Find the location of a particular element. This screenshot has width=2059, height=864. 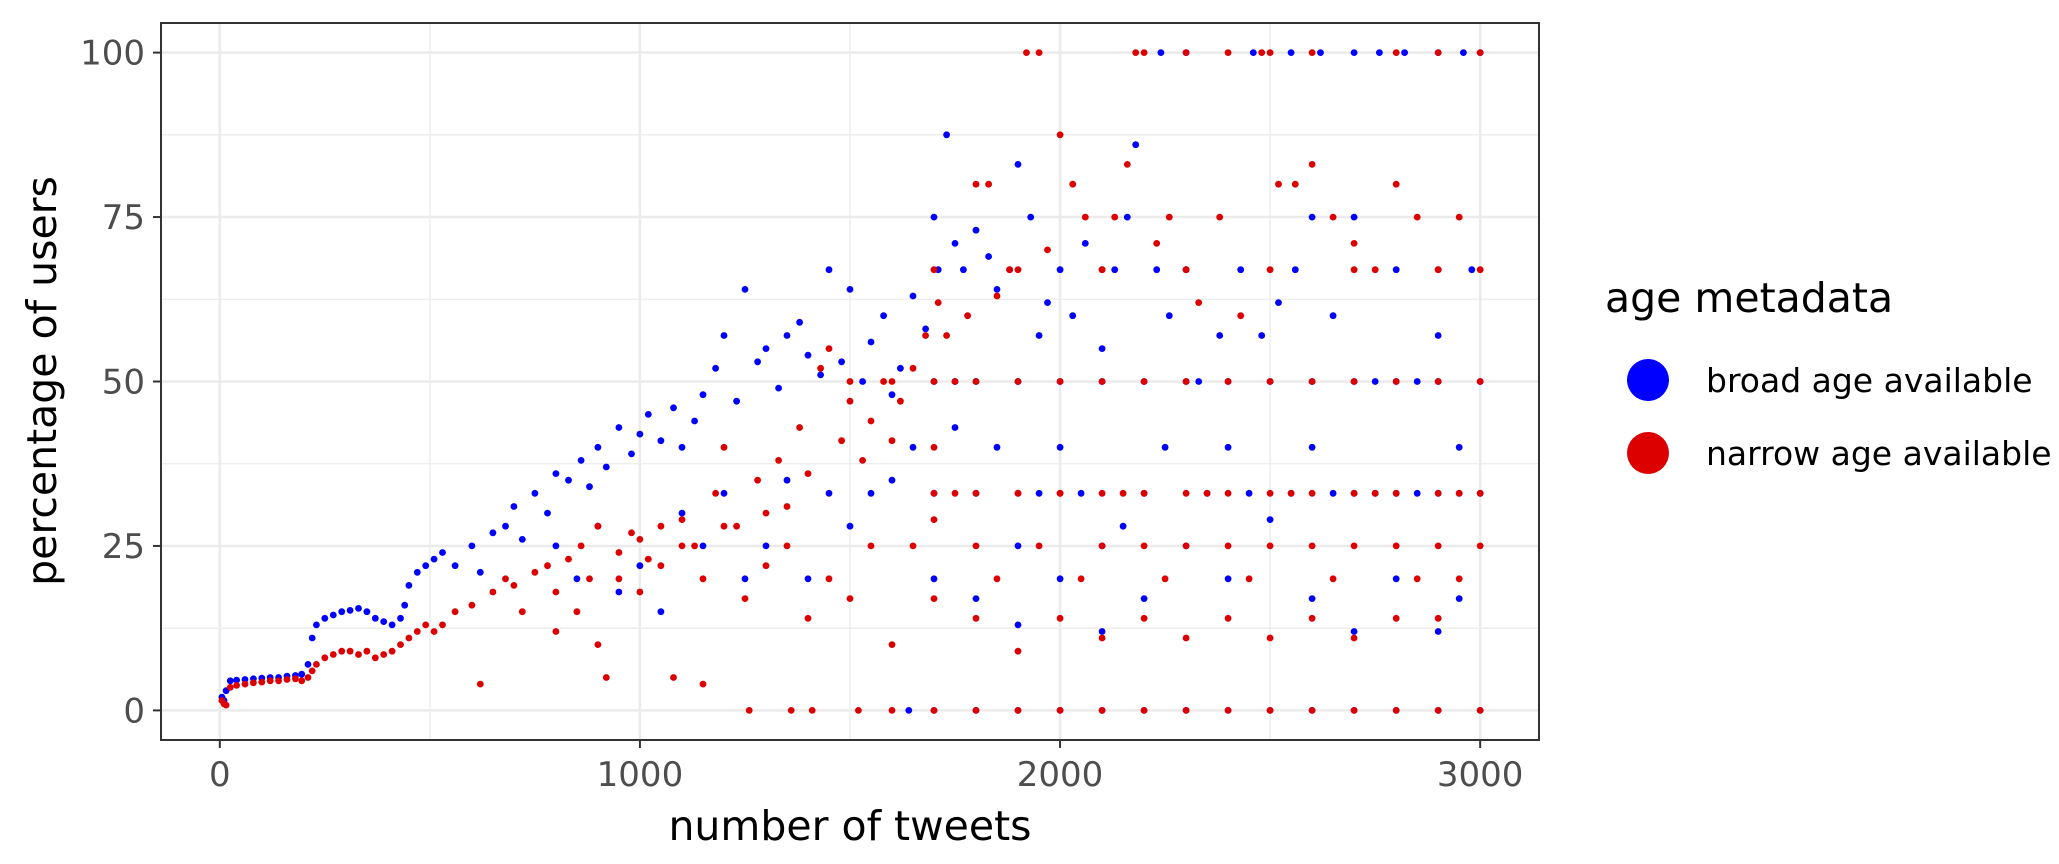

x-axis-title: number of tweets is located at coordinates (849, 826).